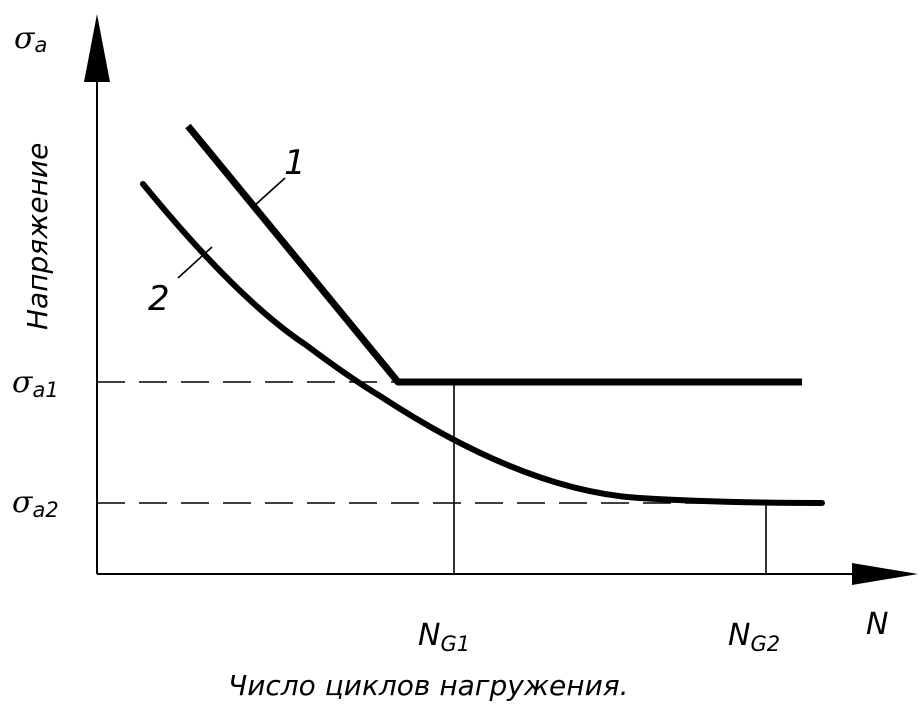 This screenshot has width=924, height=707. Describe the element at coordinates (195, 262) in the screenshot. I see `curve-2-leader` at that location.